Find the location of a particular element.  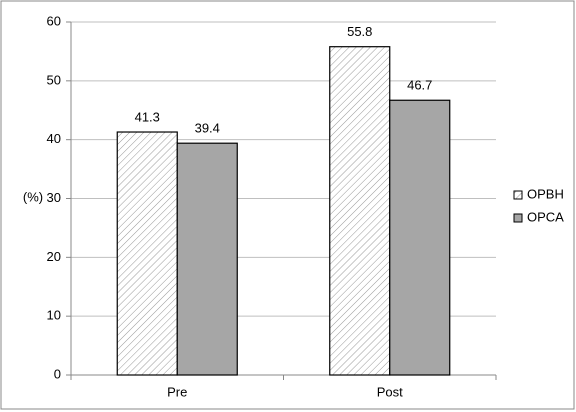

value-label: 39.4 is located at coordinates (207, 128).